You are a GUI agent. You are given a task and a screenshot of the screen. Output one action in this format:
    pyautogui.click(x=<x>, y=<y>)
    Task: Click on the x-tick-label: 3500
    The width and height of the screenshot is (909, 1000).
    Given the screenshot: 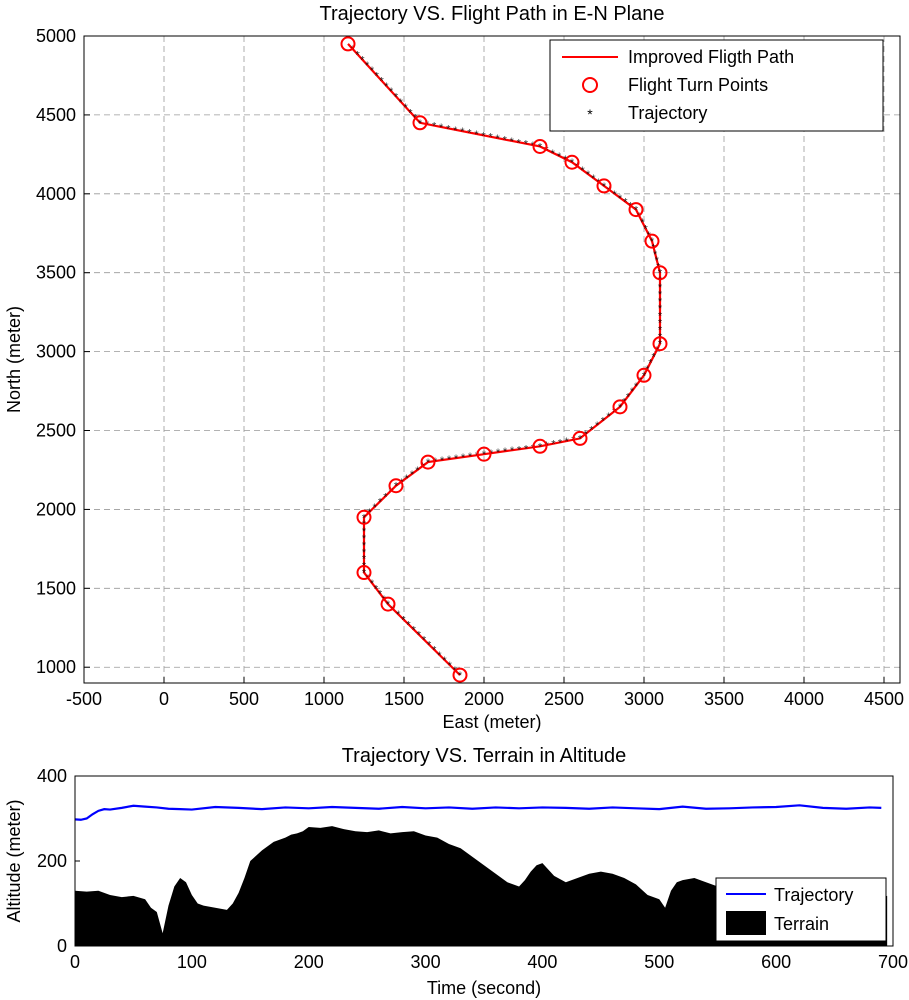 What is the action you would take?
    pyautogui.click(x=724, y=699)
    